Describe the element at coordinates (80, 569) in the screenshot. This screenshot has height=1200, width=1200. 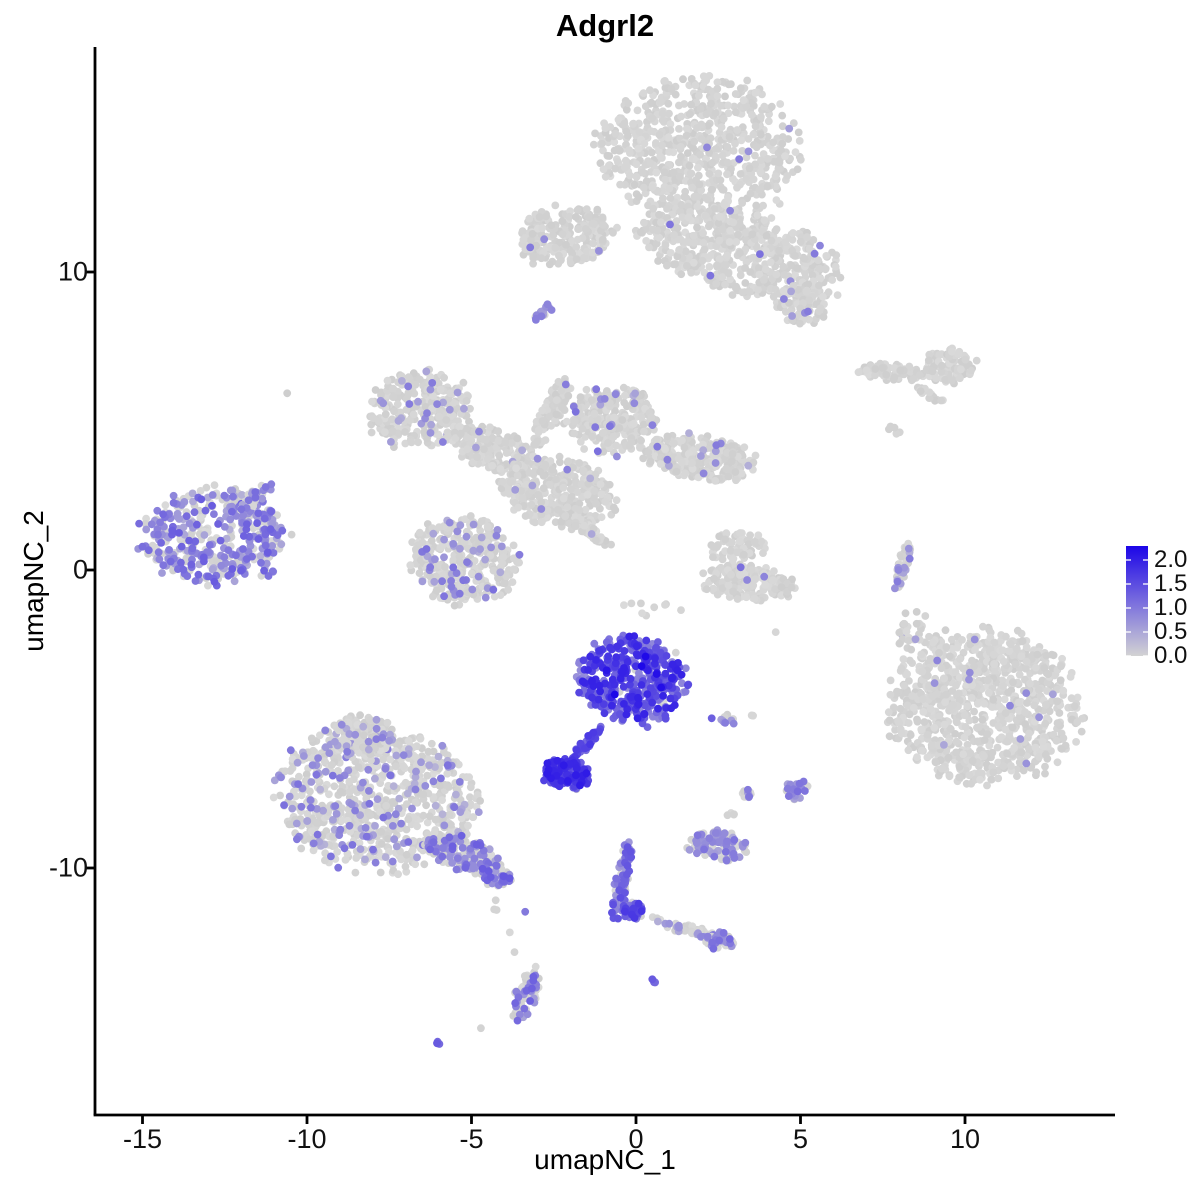
I see `y-tick-label: 0` at that location.